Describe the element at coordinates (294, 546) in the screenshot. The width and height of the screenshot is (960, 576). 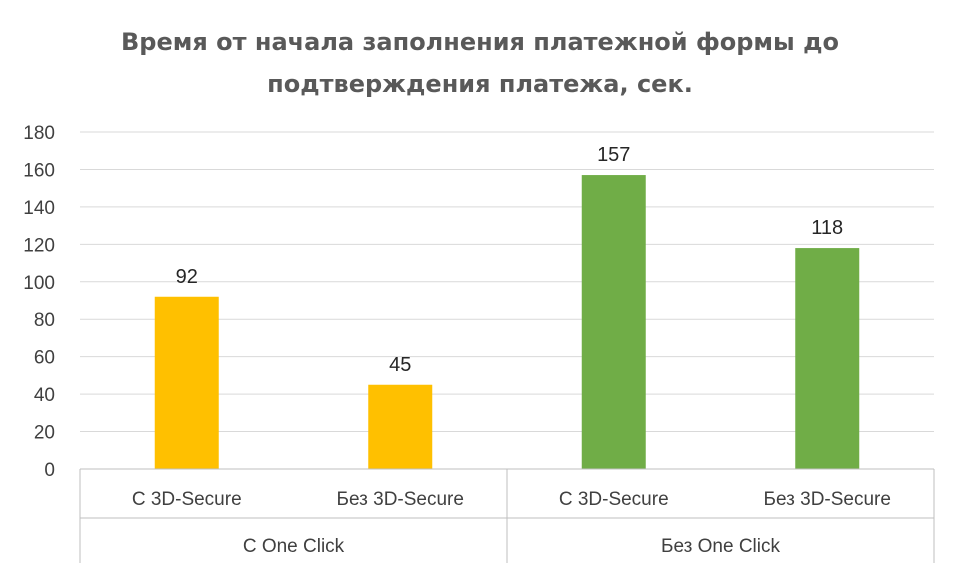
I see `group-label-1: C One Click` at that location.